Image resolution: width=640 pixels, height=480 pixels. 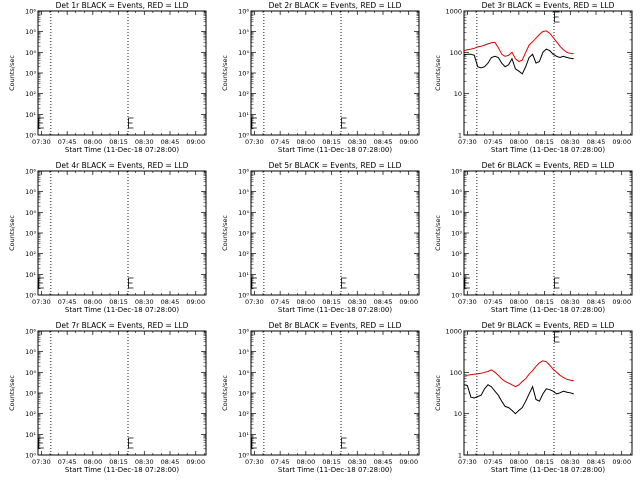 I want to click on panel-title: Det 5r BLACK = Events, RED = LLD, so click(x=335, y=165).